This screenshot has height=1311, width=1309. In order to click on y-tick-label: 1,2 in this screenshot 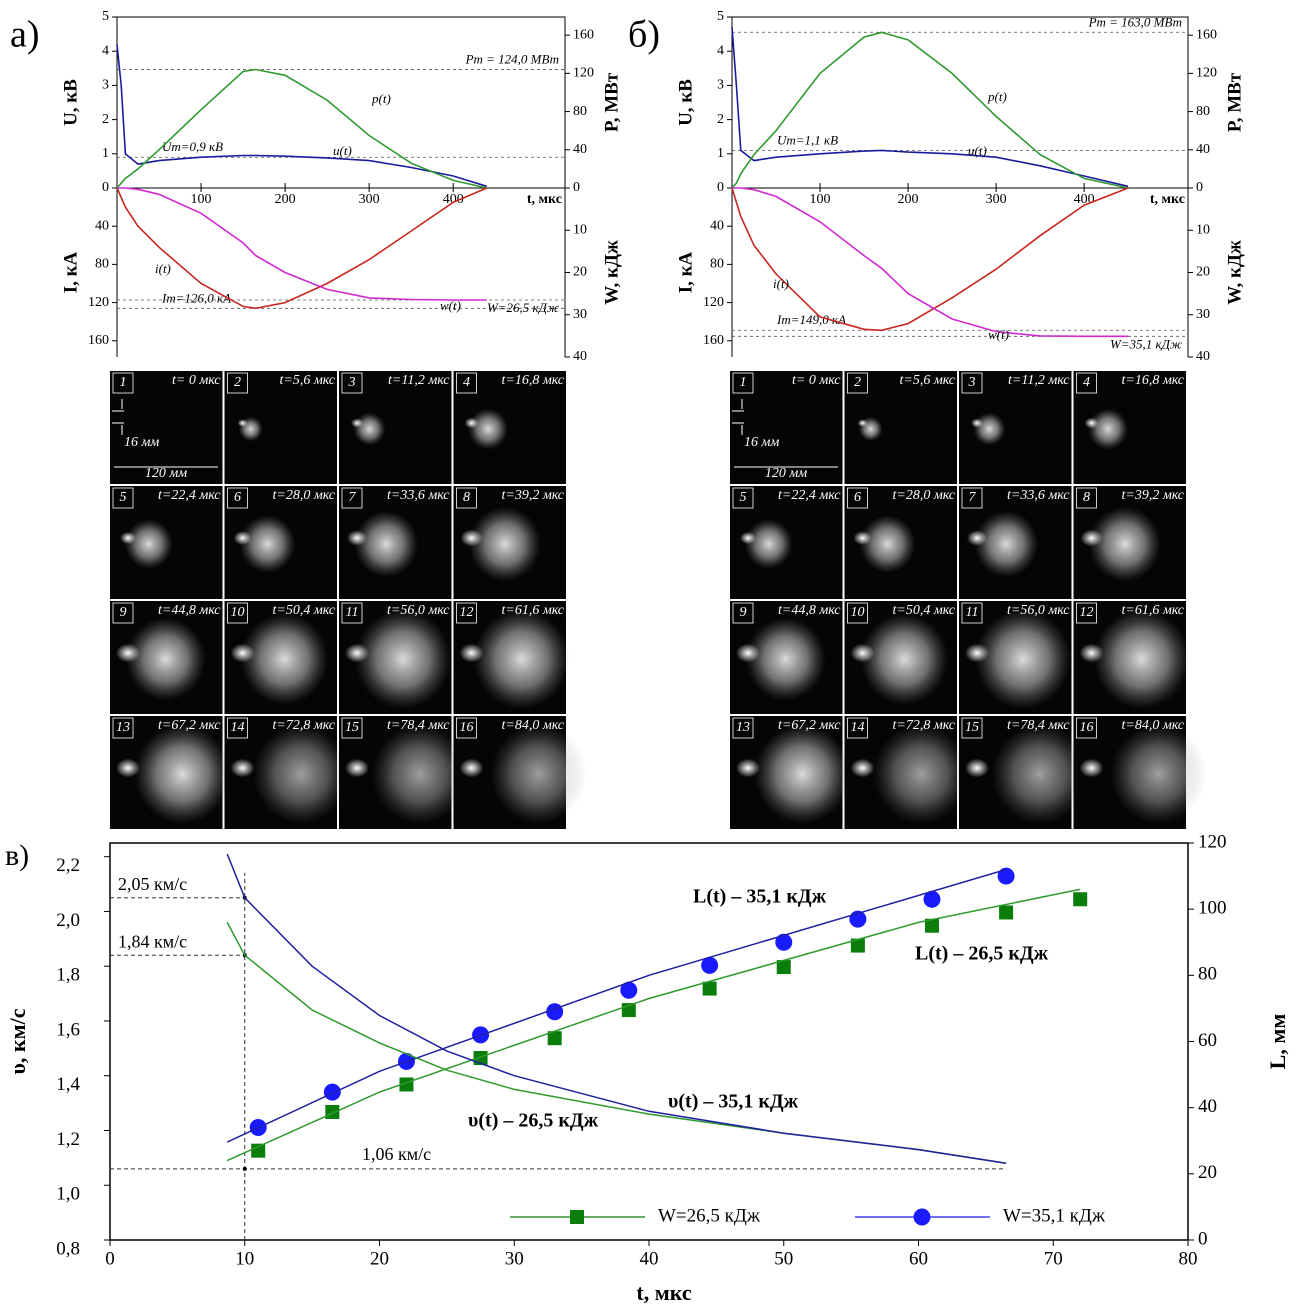, I will do `click(68, 1139)`.